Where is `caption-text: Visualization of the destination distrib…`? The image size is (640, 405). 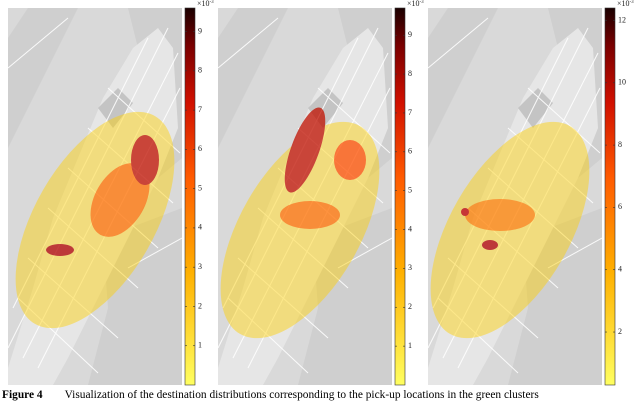 caption-text: Visualization of the destination distrib… is located at coordinates (301, 395).